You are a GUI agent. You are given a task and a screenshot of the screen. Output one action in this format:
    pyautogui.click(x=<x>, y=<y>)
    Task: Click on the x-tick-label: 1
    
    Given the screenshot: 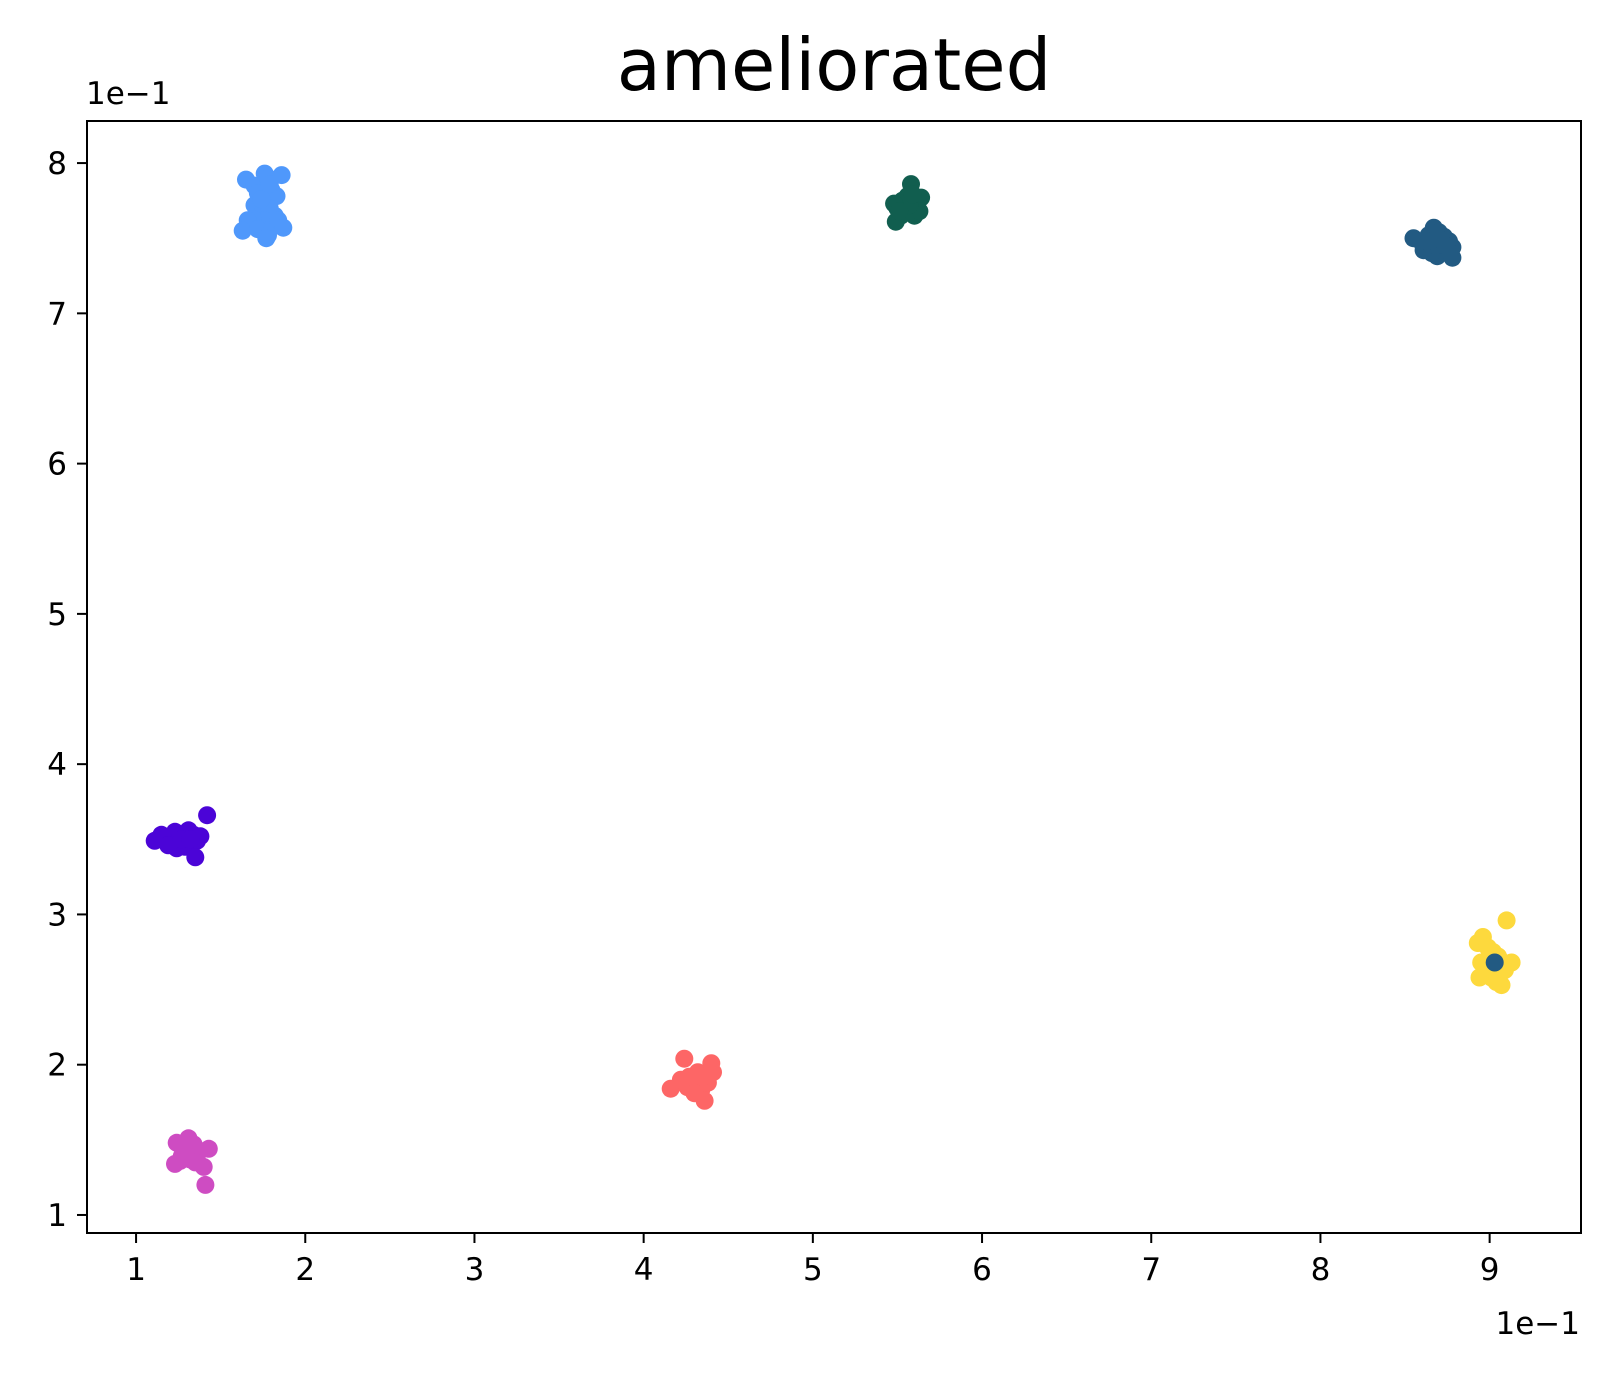 What is the action you would take?
    pyautogui.click(x=136, y=1270)
    